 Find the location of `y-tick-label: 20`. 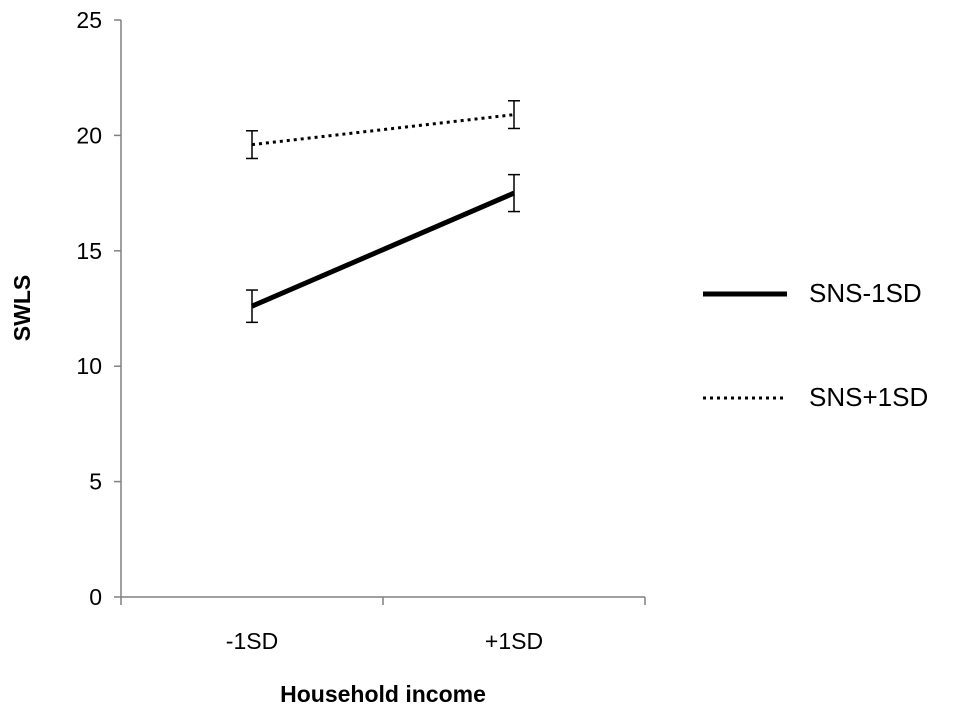

y-tick-label: 20 is located at coordinates (89, 135).